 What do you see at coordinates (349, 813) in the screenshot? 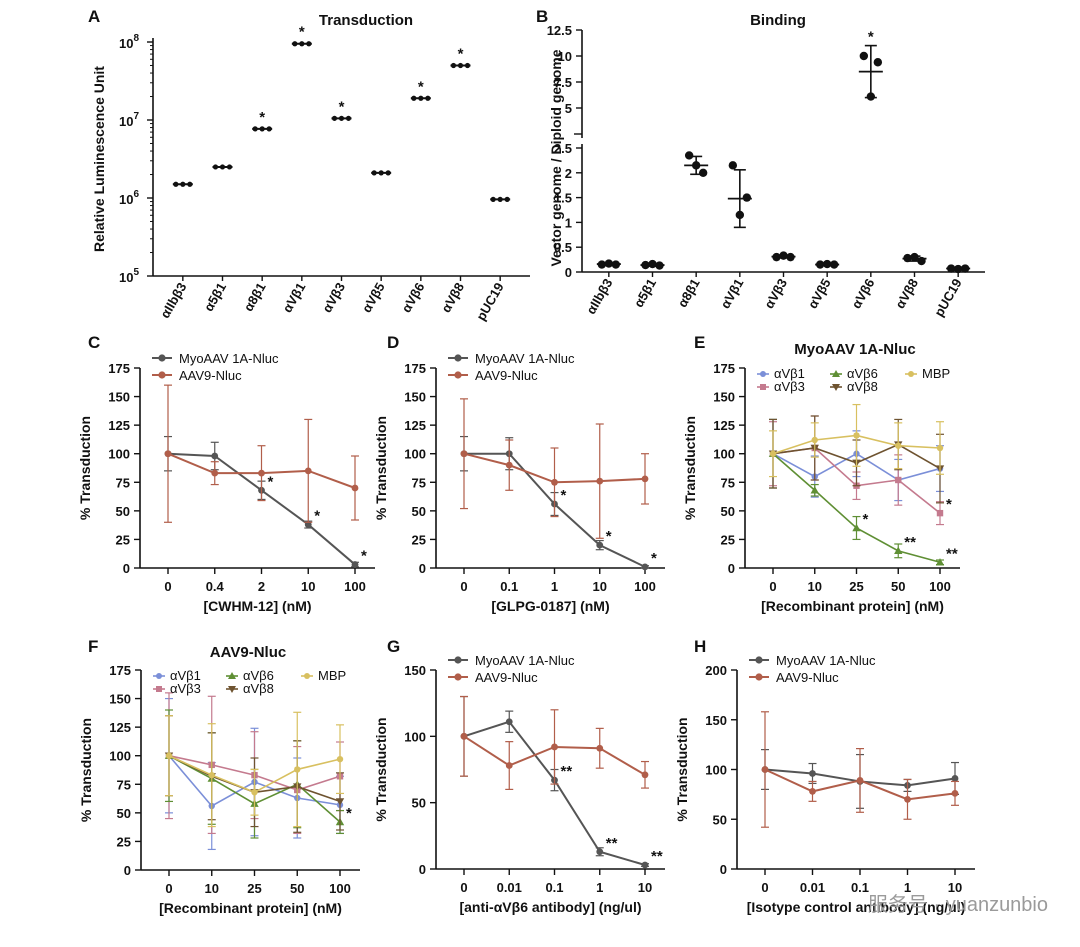
I see `panel-f-significance: *` at bounding box center [349, 813].